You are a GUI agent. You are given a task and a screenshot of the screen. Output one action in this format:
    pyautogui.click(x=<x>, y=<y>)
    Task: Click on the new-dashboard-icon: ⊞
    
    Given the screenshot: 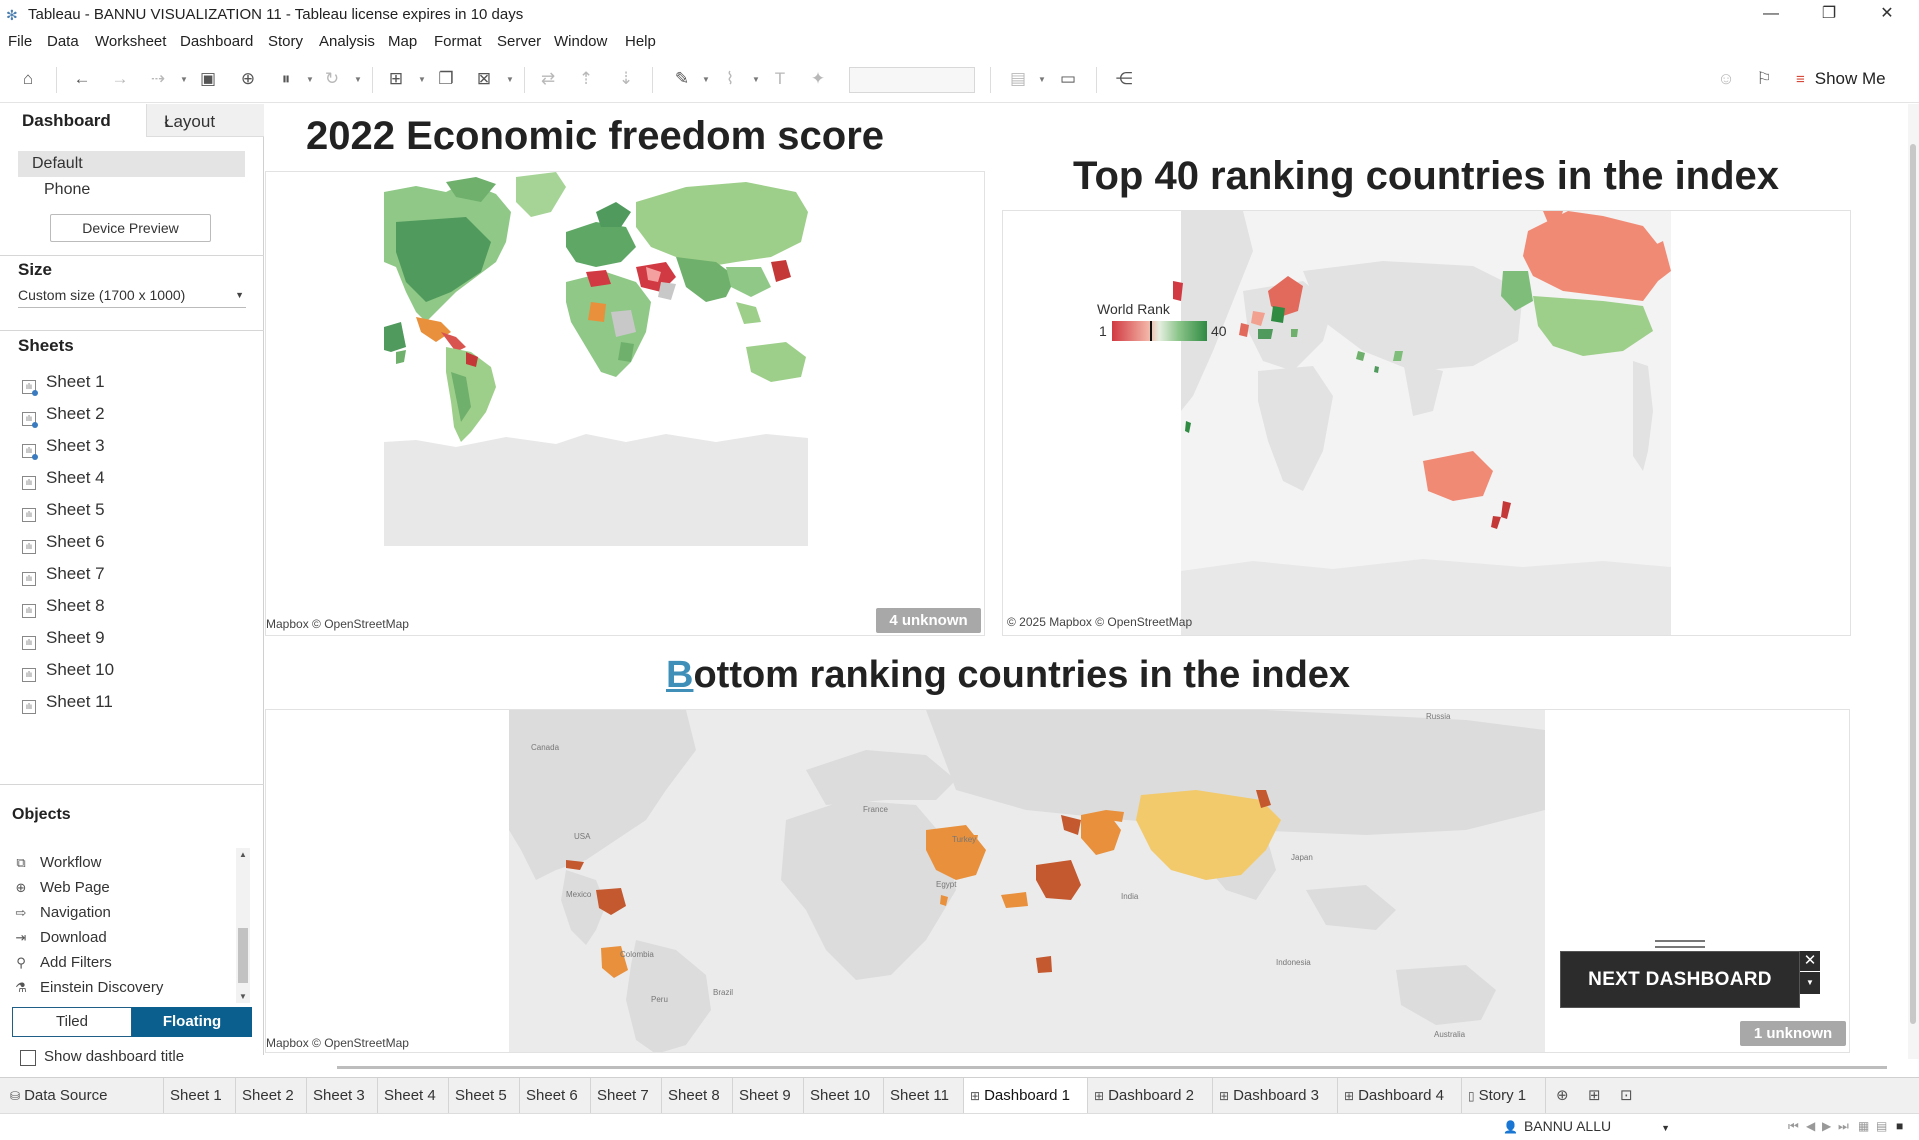 What is the action you would take?
    pyautogui.click(x=1594, y=1095)
    